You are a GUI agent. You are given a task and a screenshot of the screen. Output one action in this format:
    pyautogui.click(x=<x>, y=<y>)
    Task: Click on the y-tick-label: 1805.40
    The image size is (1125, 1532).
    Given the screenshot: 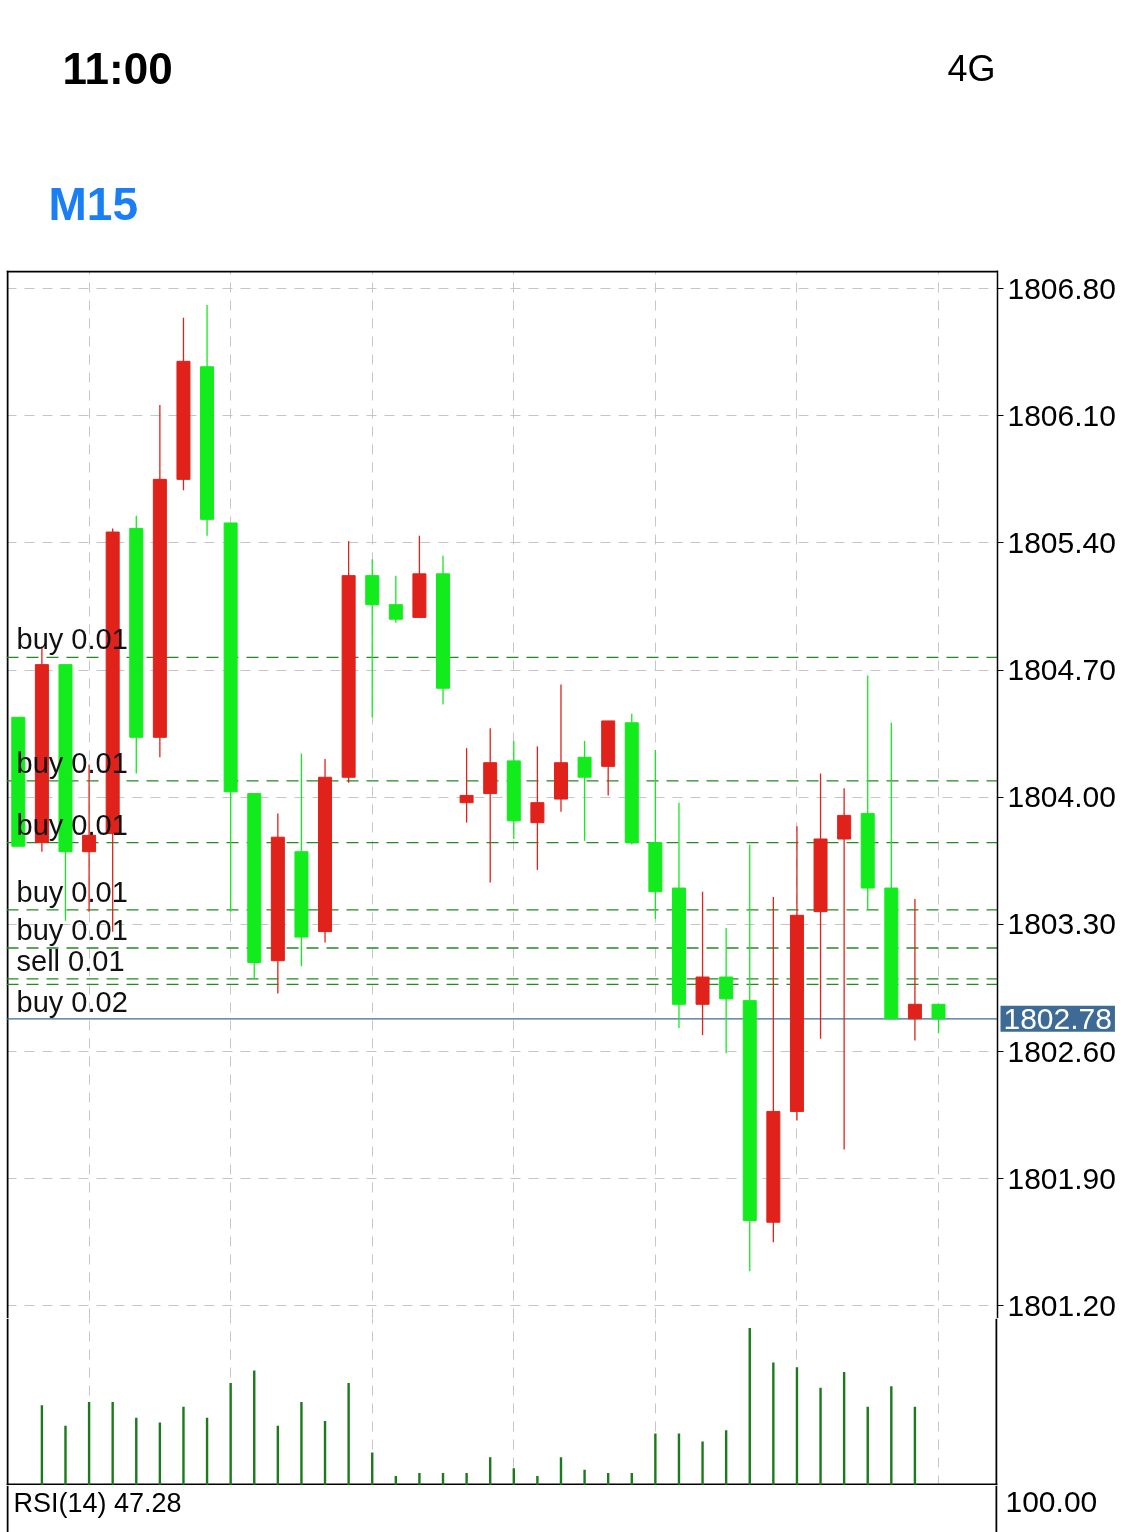 What is the action you would take?
    pyautogui.click(x=1061, y=542)
    